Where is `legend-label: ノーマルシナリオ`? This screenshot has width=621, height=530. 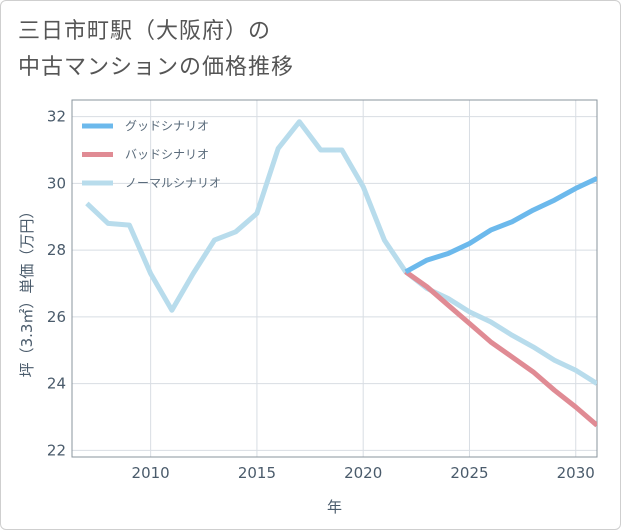 legend-label: ノーマルシナリオ is located at coordinates (173, 183).